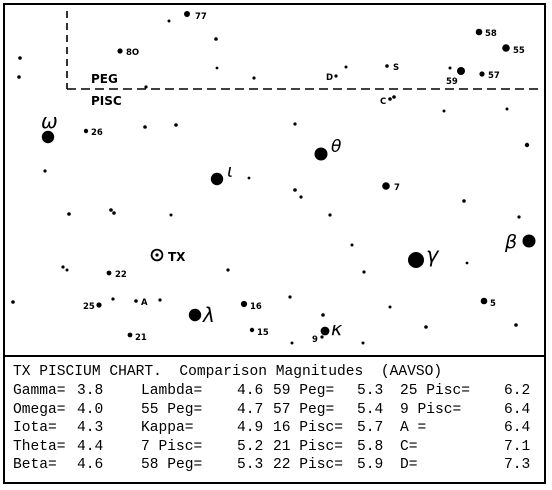  I want to click on star-gamma, so click(416, 260).